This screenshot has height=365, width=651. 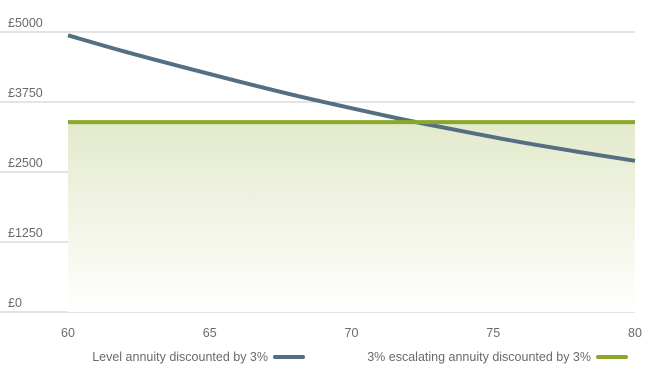 What do you see at coordinates (68, 333) in the screenshot?
I see `x-tick-label: 60` at bounding box center [68, 333].